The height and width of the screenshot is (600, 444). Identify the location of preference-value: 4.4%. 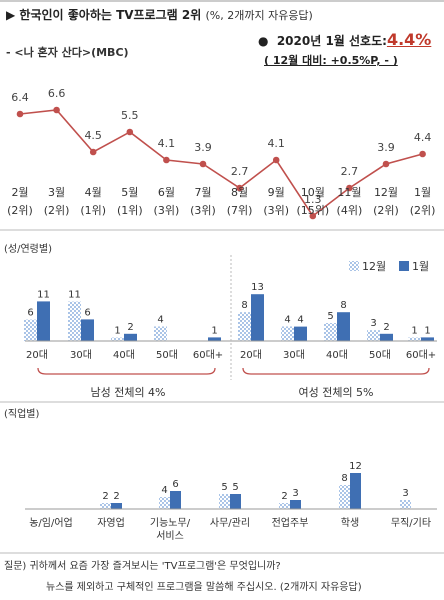
(409, 39).